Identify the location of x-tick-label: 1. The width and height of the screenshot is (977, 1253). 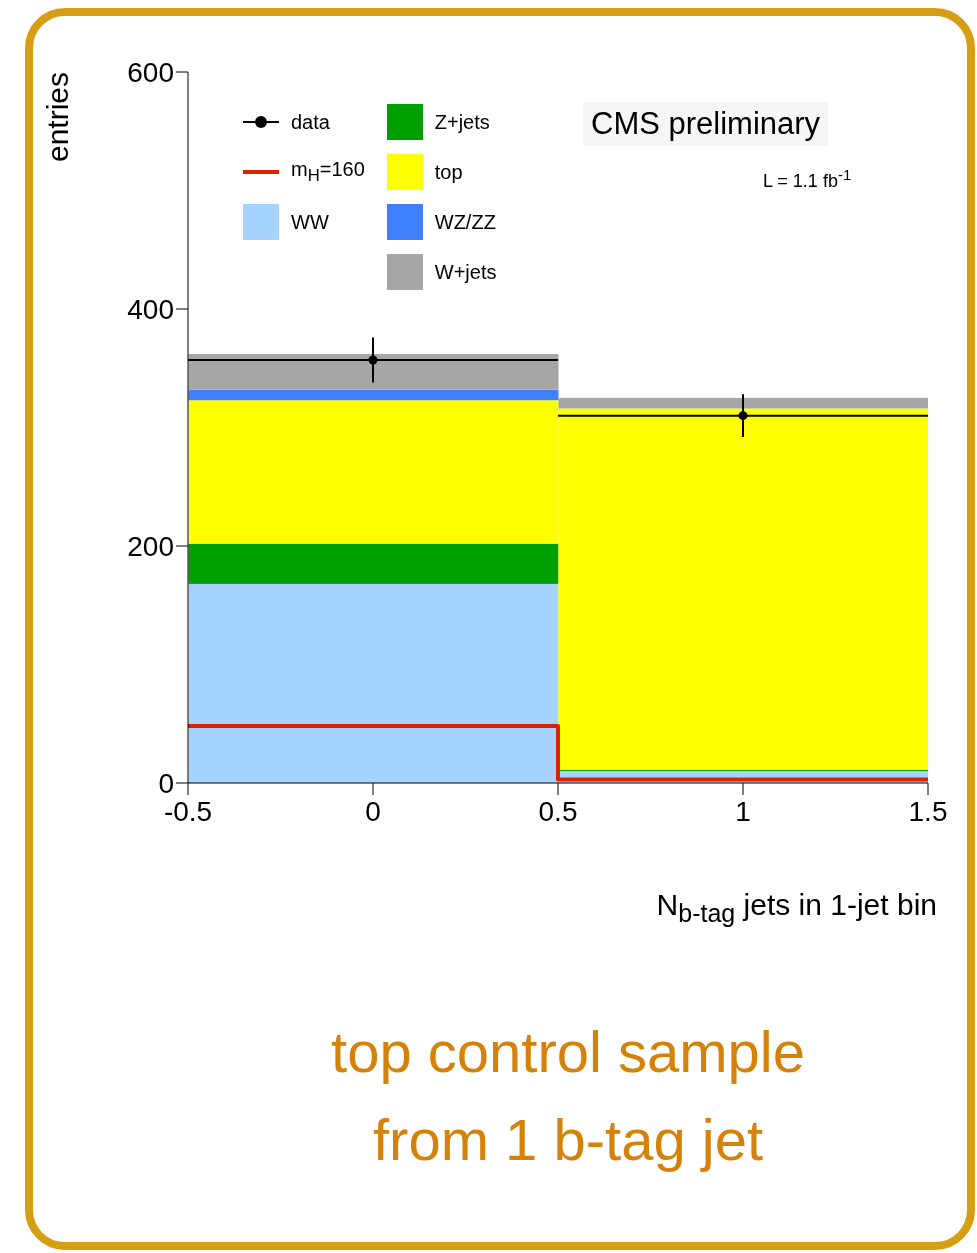
(743, 811).